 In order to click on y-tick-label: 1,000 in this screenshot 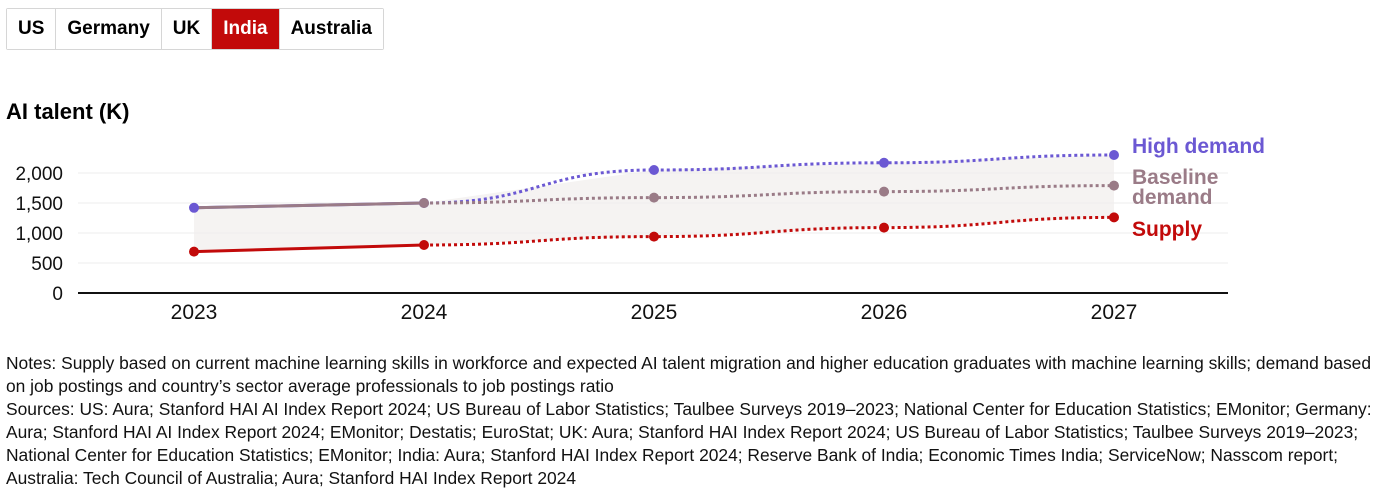, I will do `click(39, 234)`.